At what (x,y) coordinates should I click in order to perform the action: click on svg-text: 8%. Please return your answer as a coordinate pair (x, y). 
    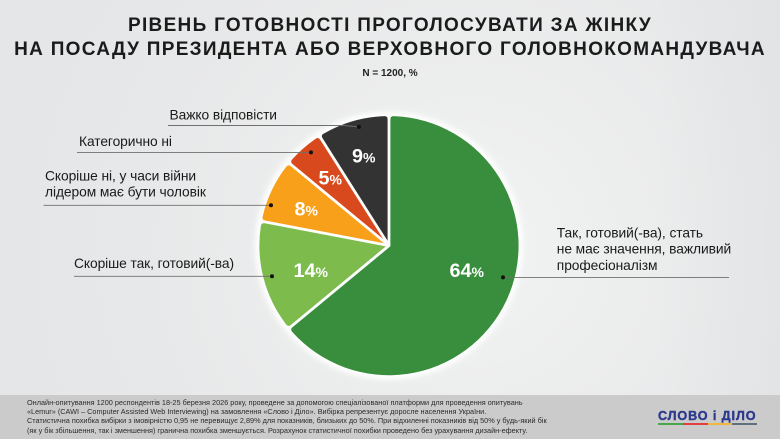
    Looking at the image, I should click on (307, 209).